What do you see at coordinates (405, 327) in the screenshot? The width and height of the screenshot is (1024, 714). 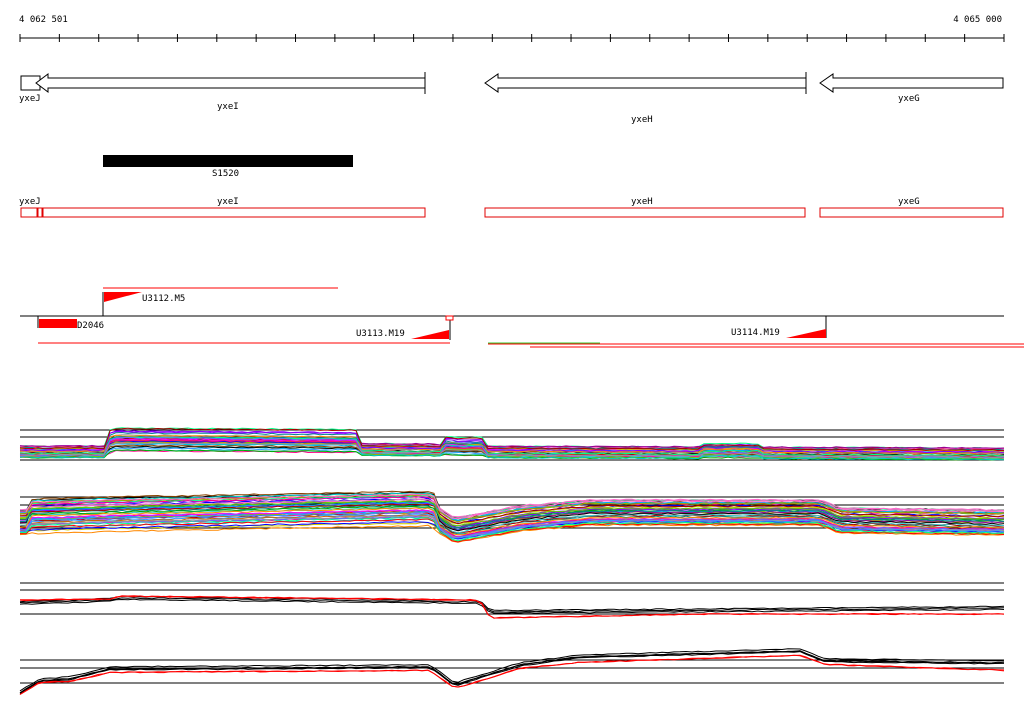 I see `transcript-U3113: U3113.M19` at bounding box center [405, 327].